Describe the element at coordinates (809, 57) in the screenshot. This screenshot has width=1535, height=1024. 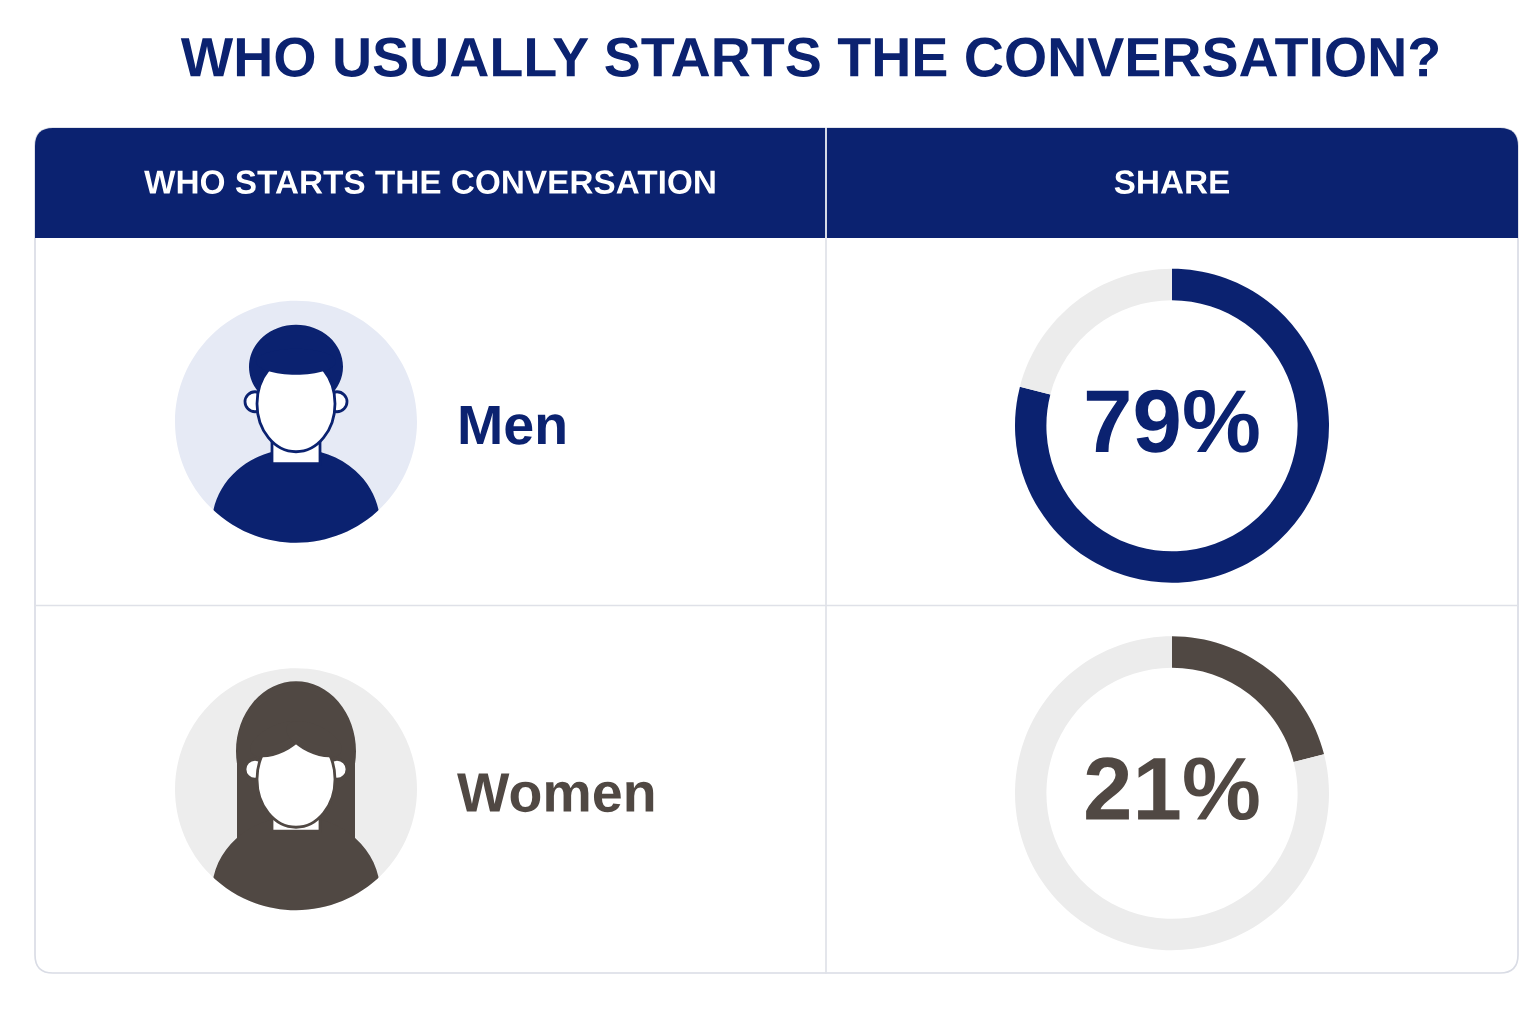
I see `text: WHO USUALLY STARTS THE CONVERSATION?` at that location.